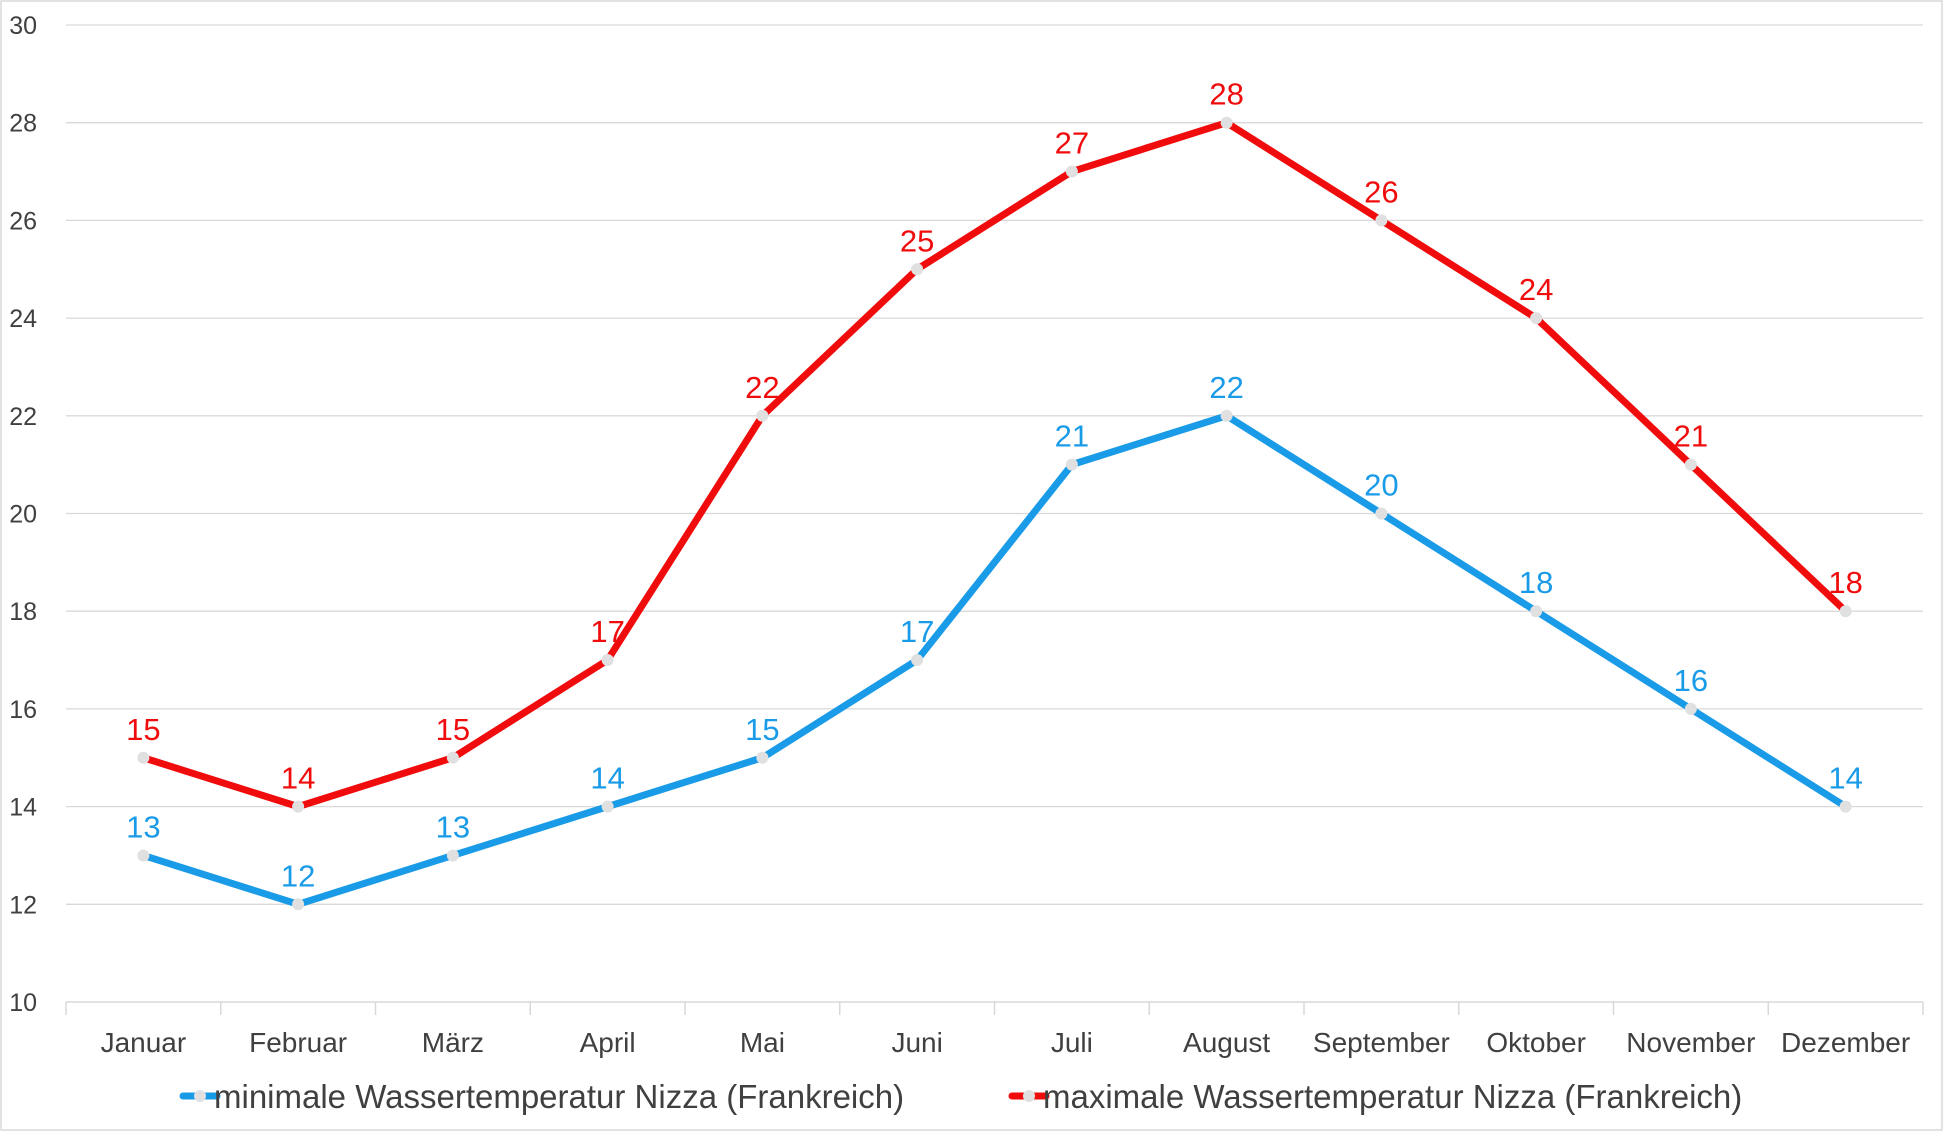 The width and height of the screenshot is (1943, 1131). Describe the element at coordinates (608, 1042) in the screenshot. I see `x-tick-label: April` at that location.